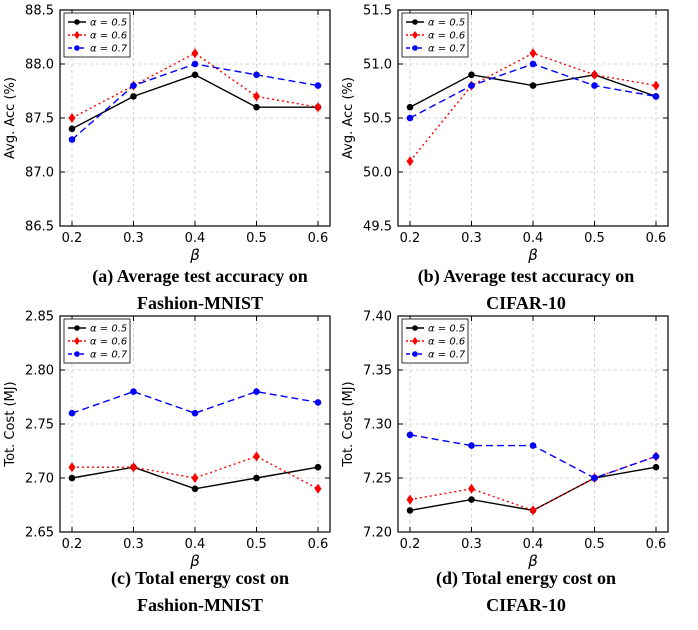 This screenshot has width=698, height=630. I want to click on y-tick-label: 7.40, so click(377, 317).